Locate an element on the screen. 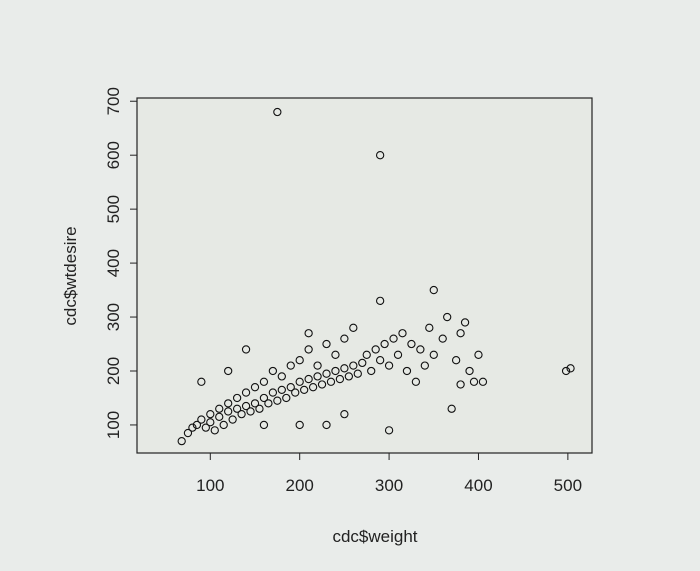 This screenshot has height=571, width=700. y-tick-label: 500 is located at coordinates (113, 209).